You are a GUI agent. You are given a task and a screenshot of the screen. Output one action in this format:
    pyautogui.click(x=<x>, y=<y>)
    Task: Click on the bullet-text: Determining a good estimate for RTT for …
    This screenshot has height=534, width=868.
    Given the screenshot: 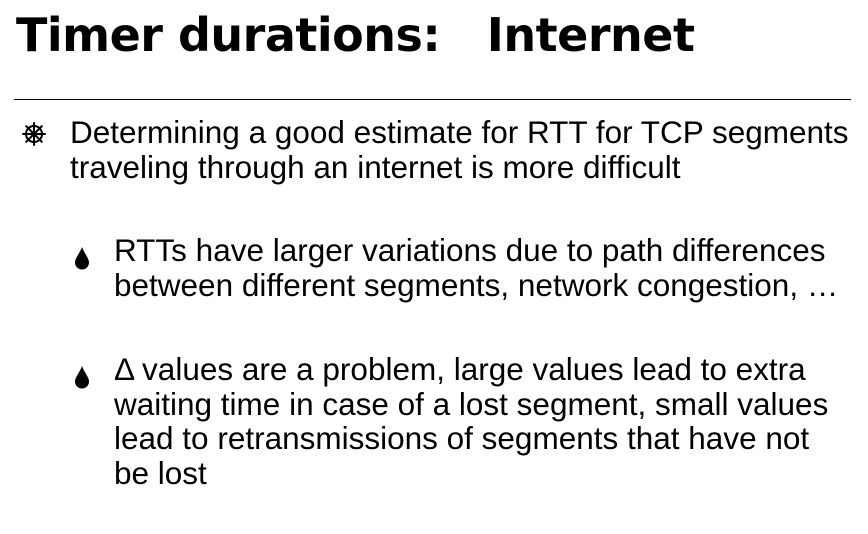 What is the action you would take?
    pyautogui.click(x=459, y=149)
    